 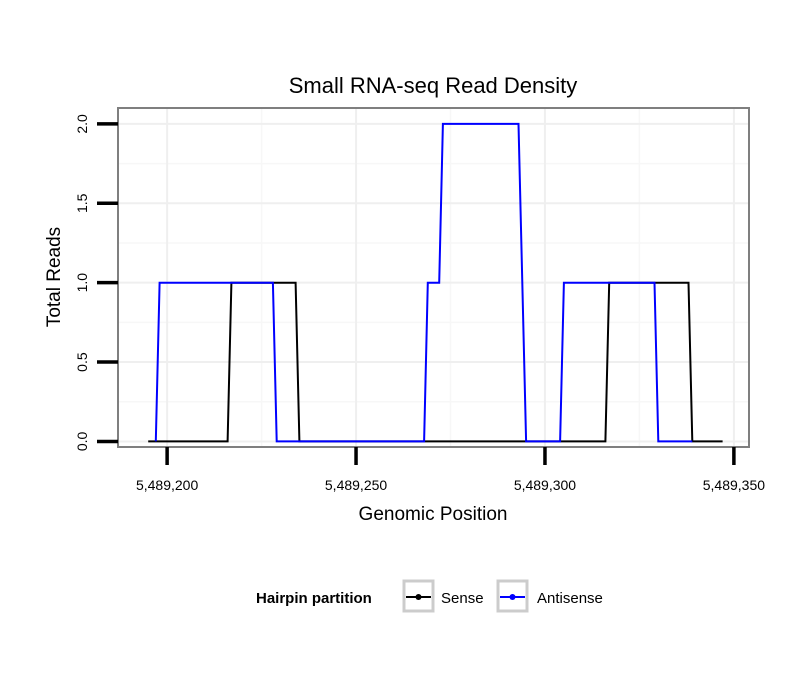 What do you see at coordinates (545, 485) in the screenshot?
I see `x-tick-label: 5,489,300` at bounding box center [545, 485].